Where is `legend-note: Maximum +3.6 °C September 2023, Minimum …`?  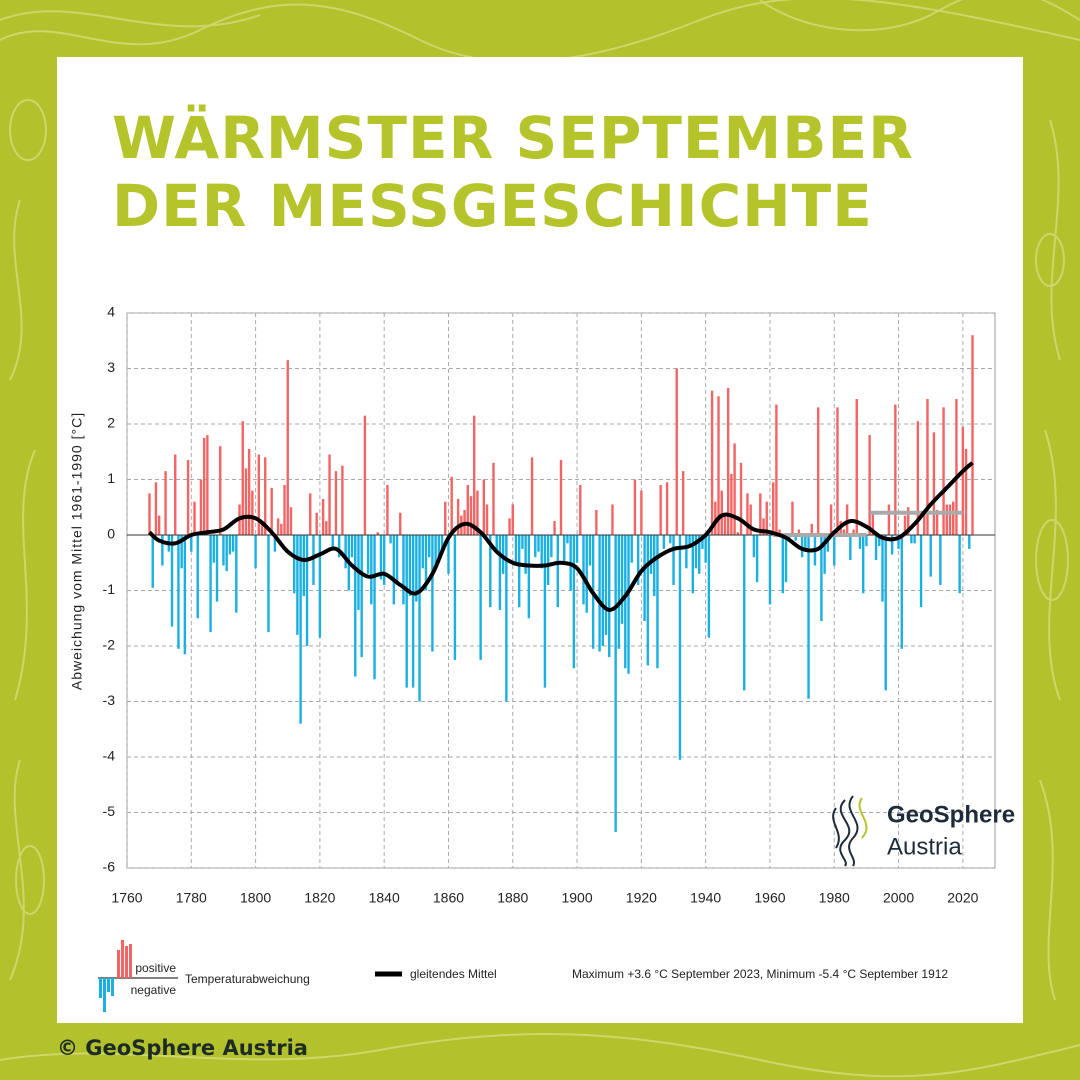 legend-note: Maximum +3.6 °C September 2023, Minimum … is located at coordinates (760, 974).